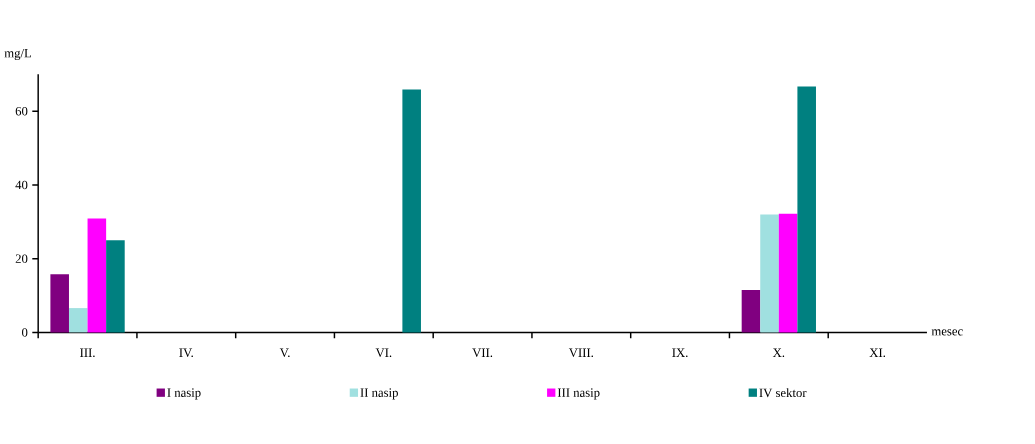  What do you see at coordinates (21, 111) in the screenshot?
I see `y-tick-label: 60` at bounding box center [21, 111].